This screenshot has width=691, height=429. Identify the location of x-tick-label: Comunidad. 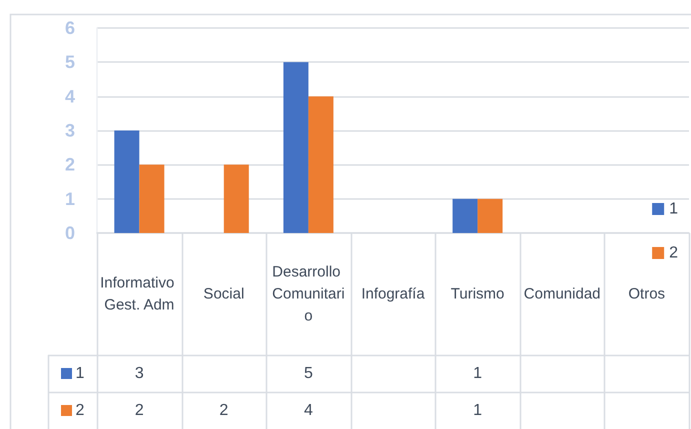
(562, 294).